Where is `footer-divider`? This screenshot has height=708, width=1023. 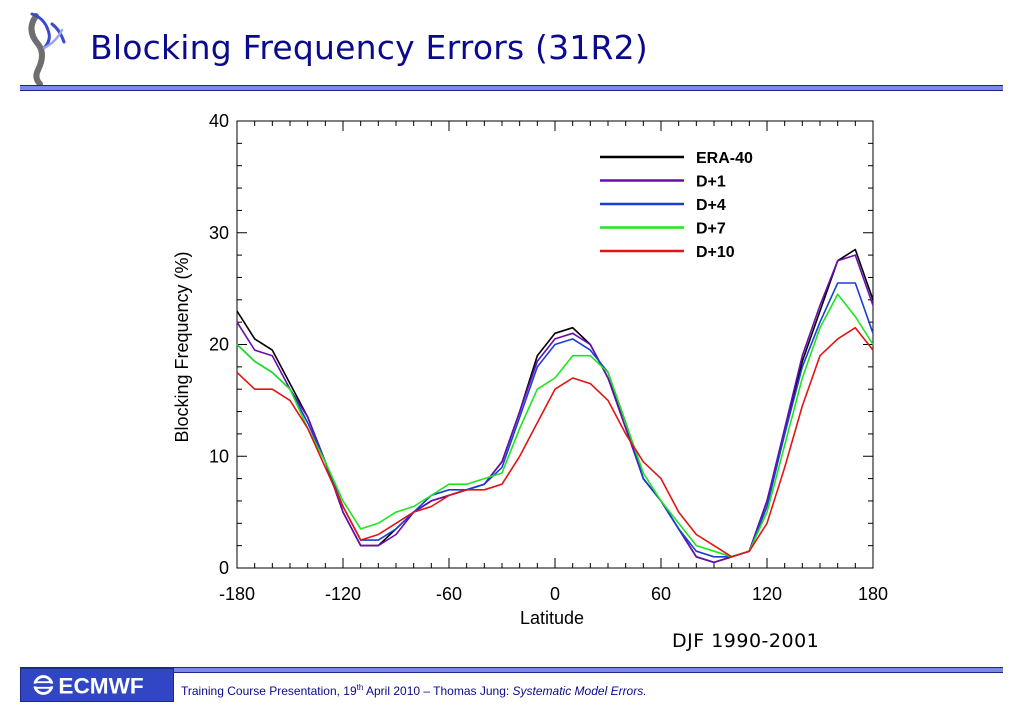
footer-divider is located at coordinates (511, 670).